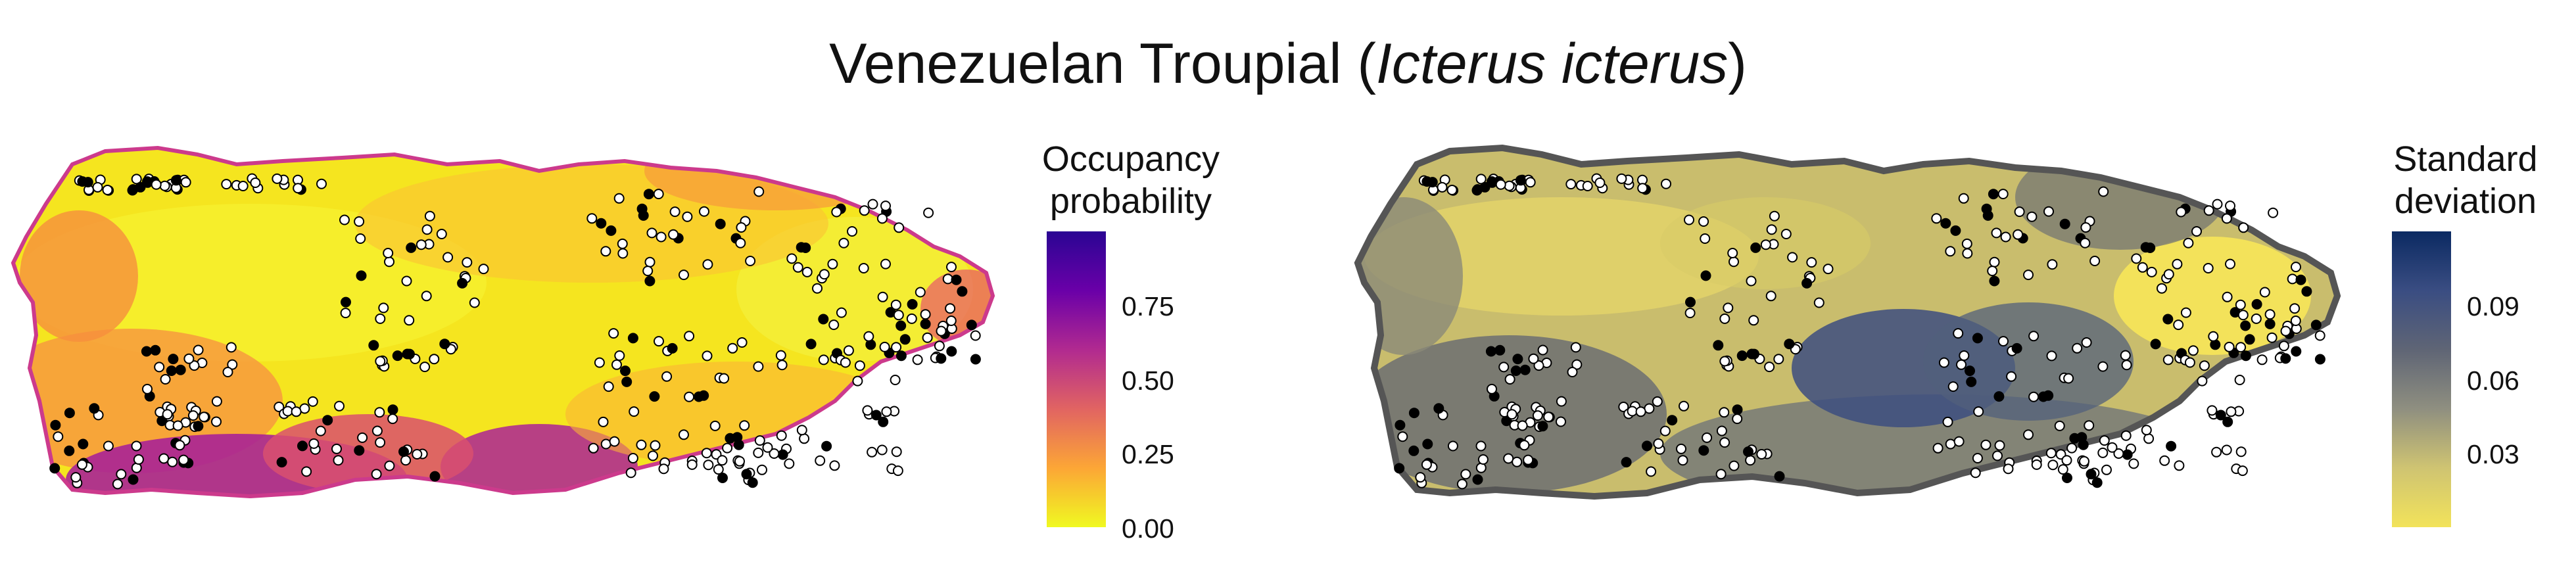  Describe the element at coordinates (1148, 454) in the screenshot. I see `occupancy-tick: 0.25` at that location.